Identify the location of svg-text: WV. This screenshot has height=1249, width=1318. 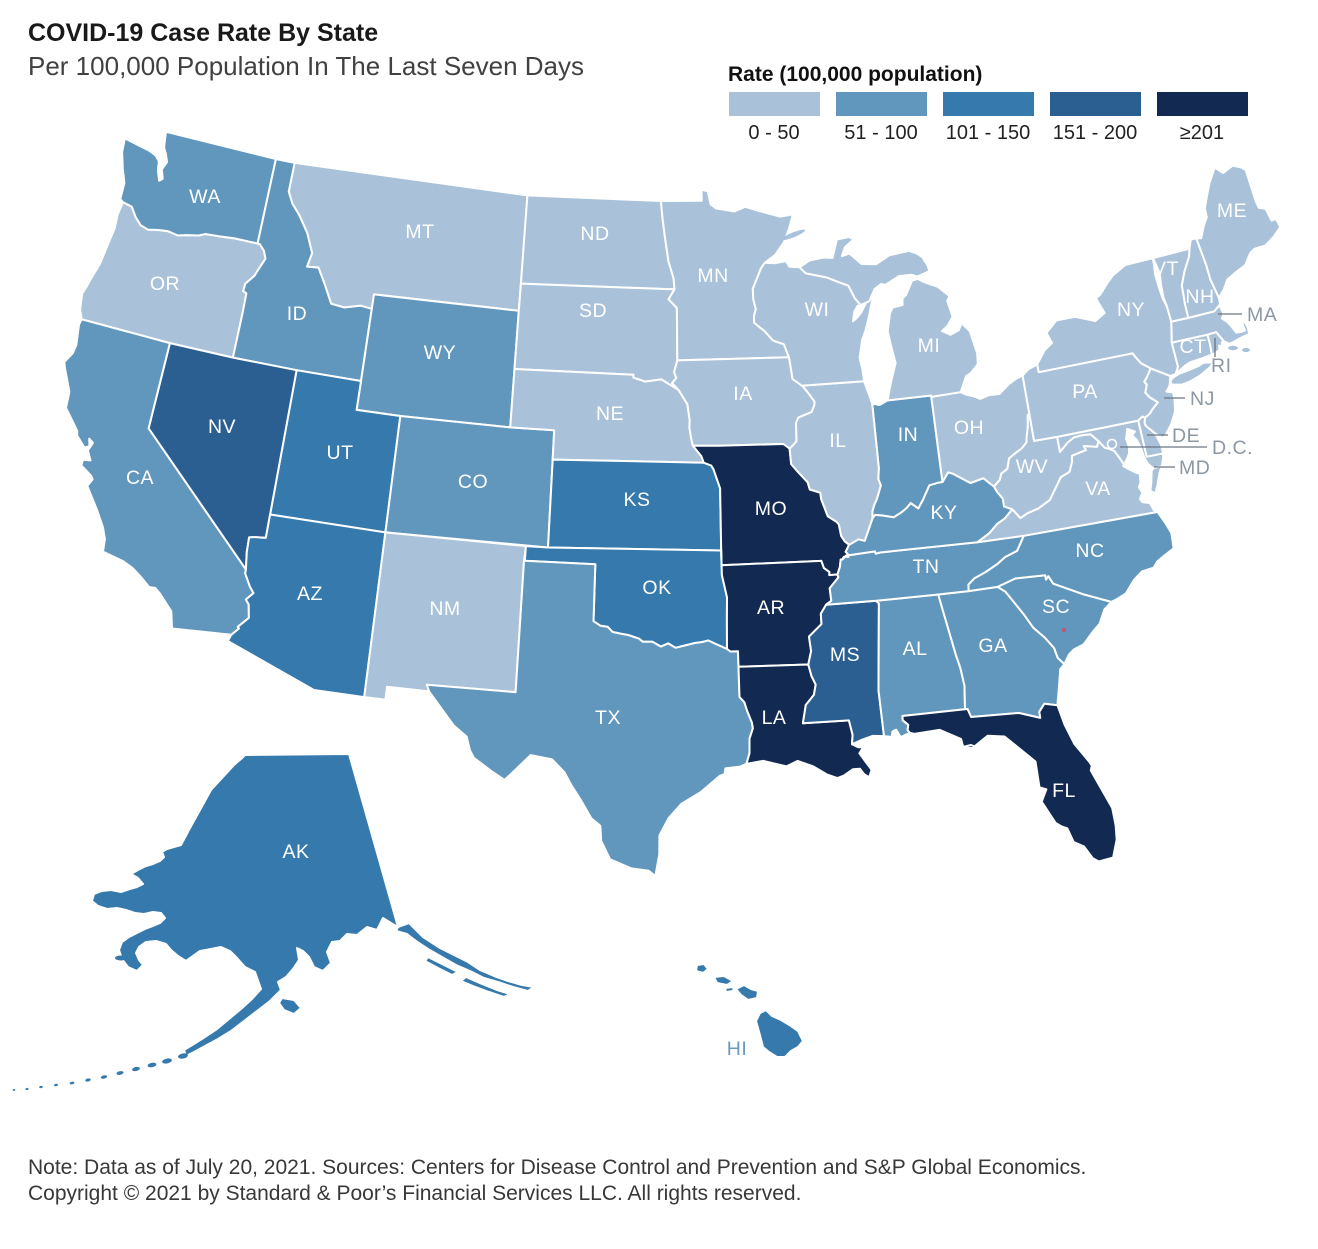
(1032, 467).